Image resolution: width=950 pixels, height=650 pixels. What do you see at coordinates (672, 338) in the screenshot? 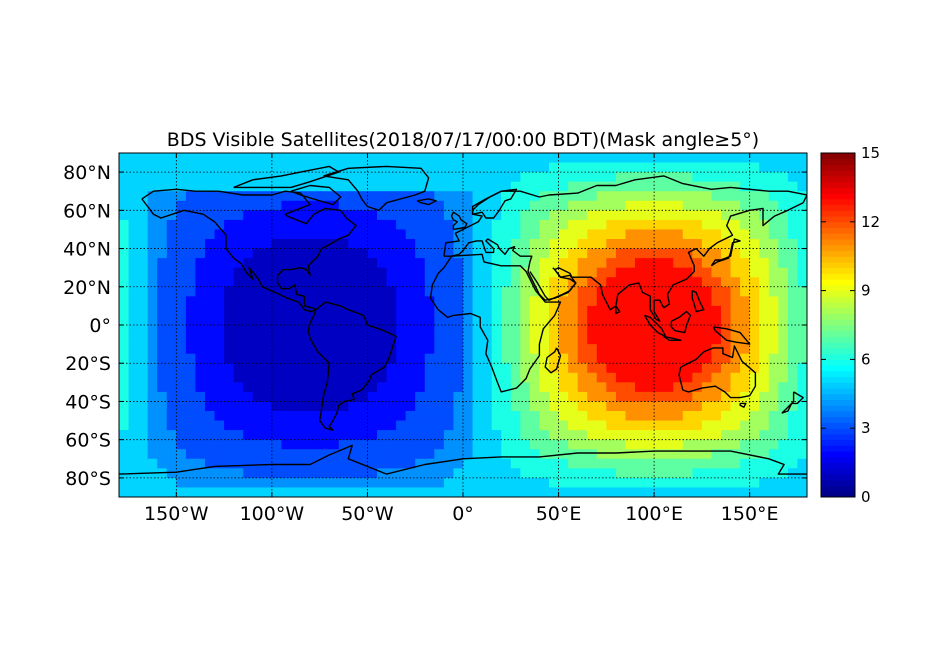
I see `java-coast` at bounding box center [672, 338].